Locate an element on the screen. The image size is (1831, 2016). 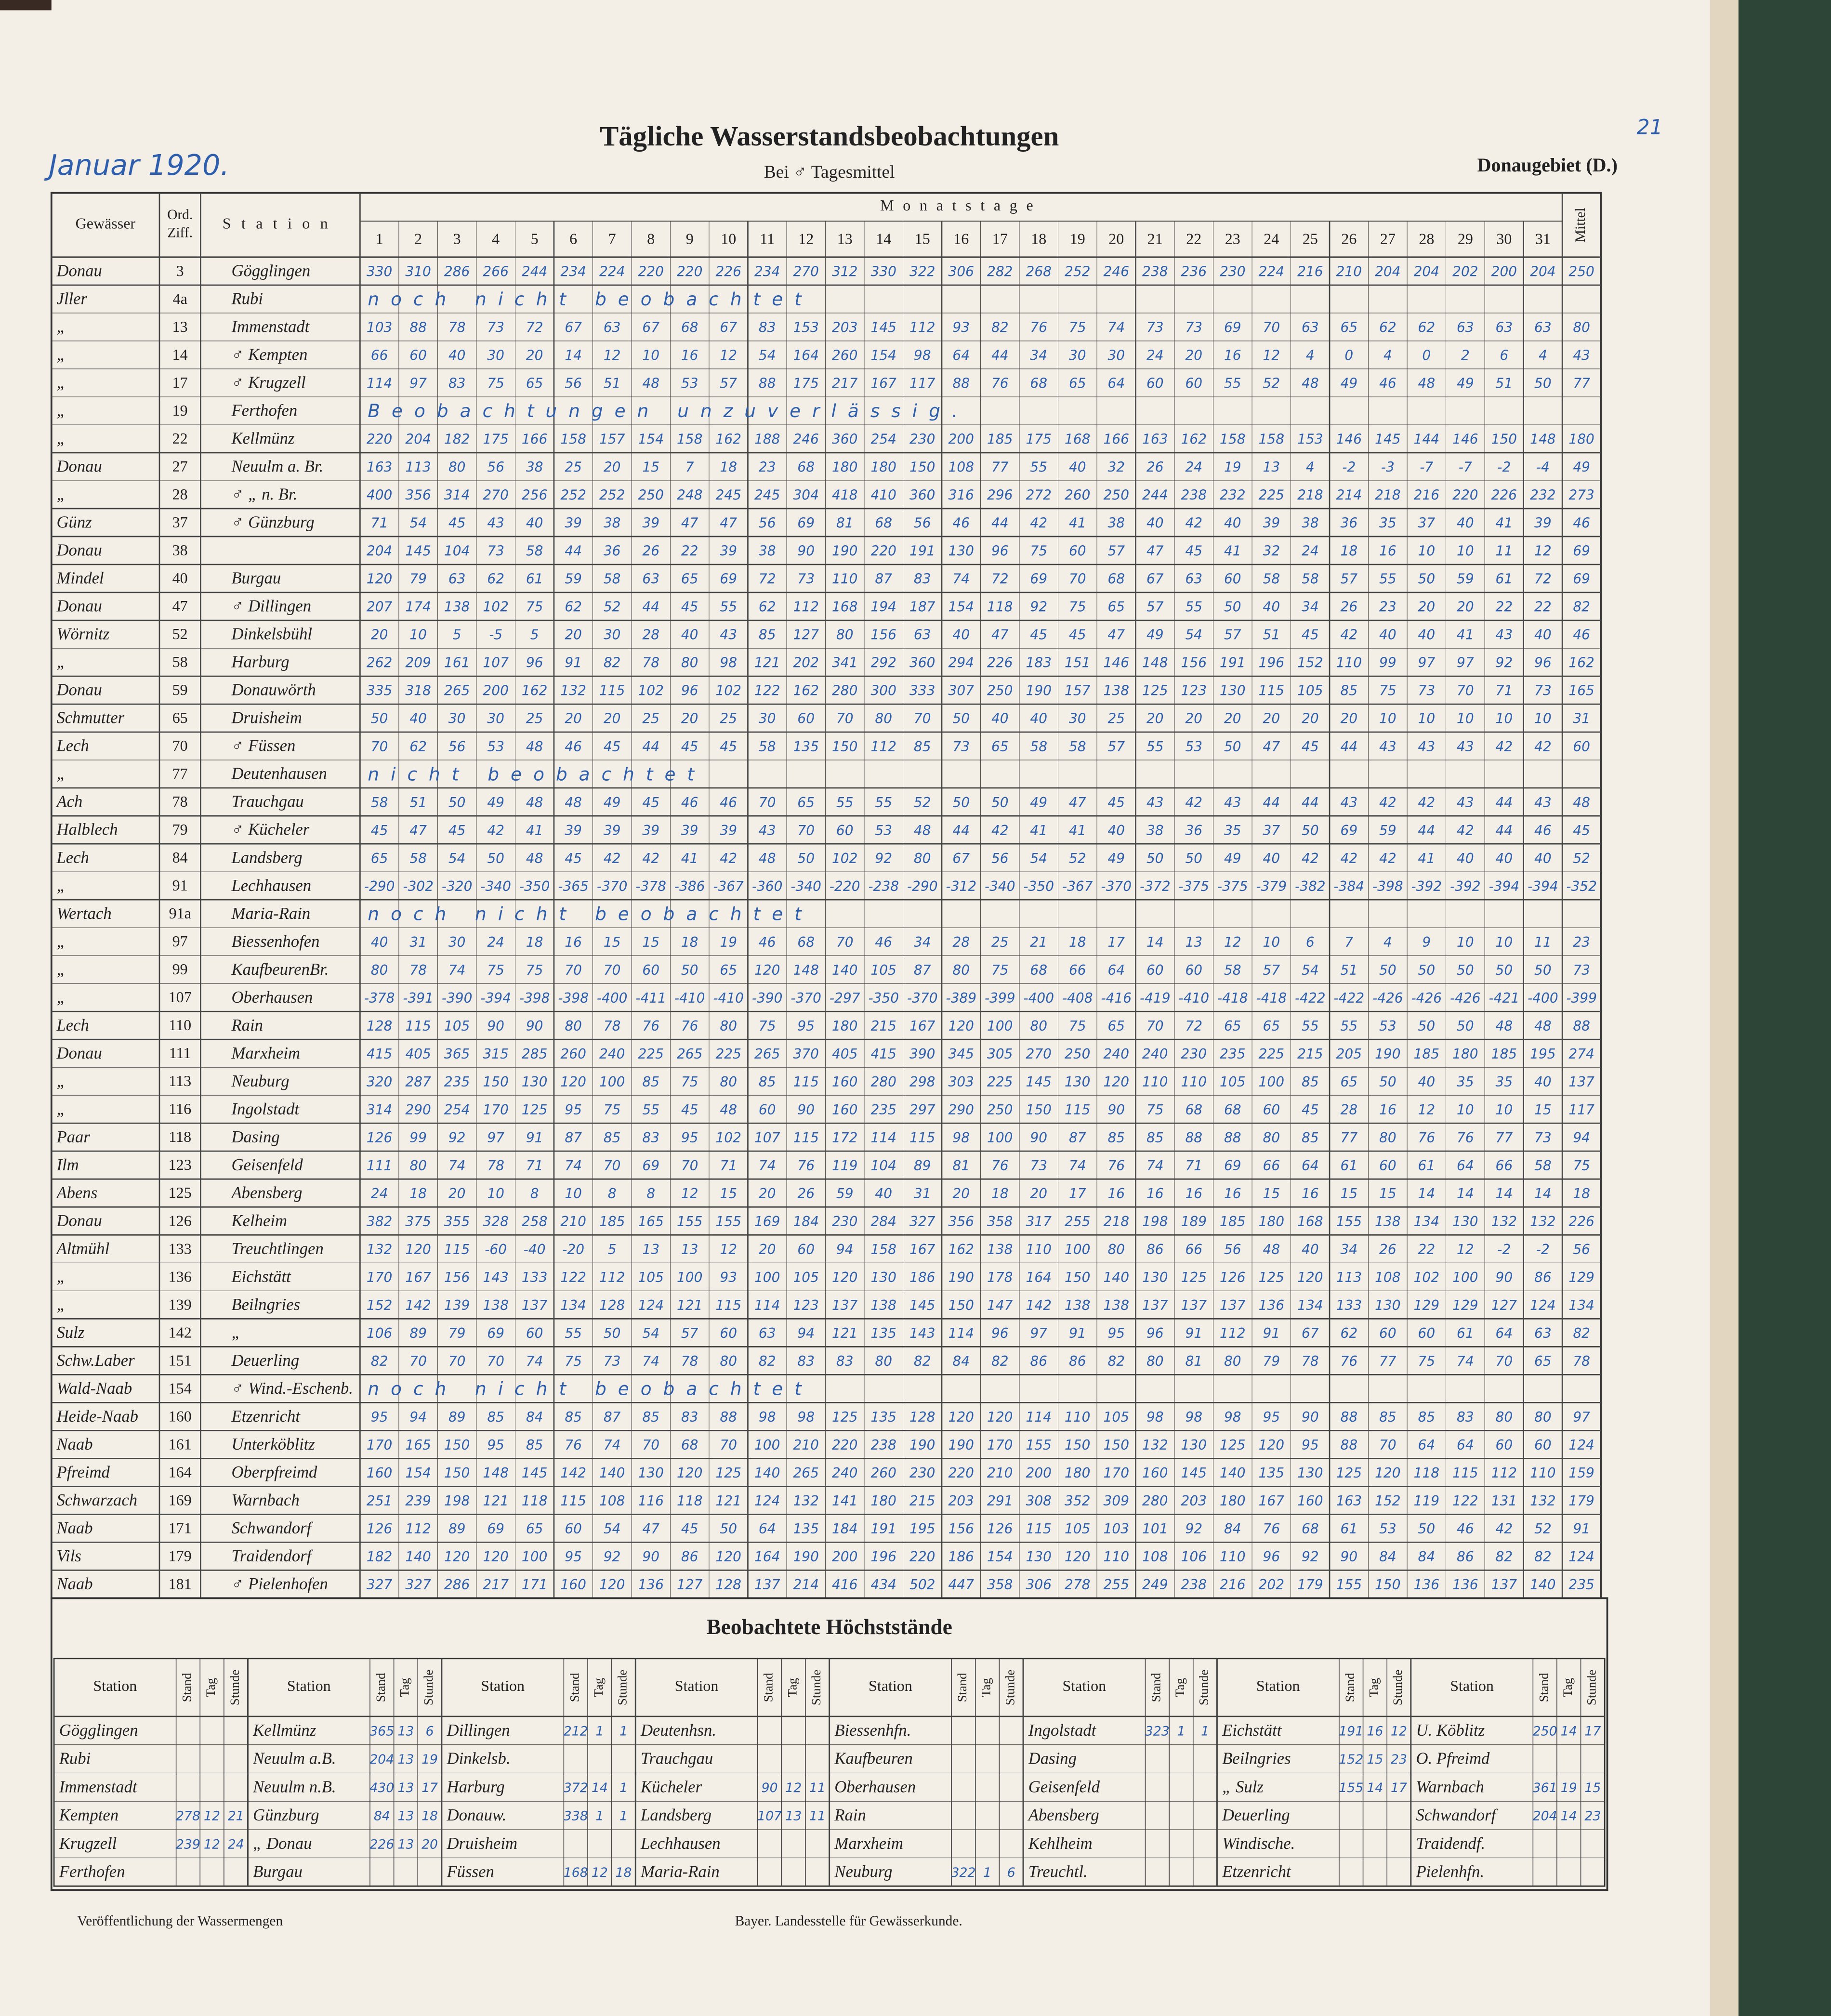
note: nicht beobachtet is located at coordinates (537, 774).